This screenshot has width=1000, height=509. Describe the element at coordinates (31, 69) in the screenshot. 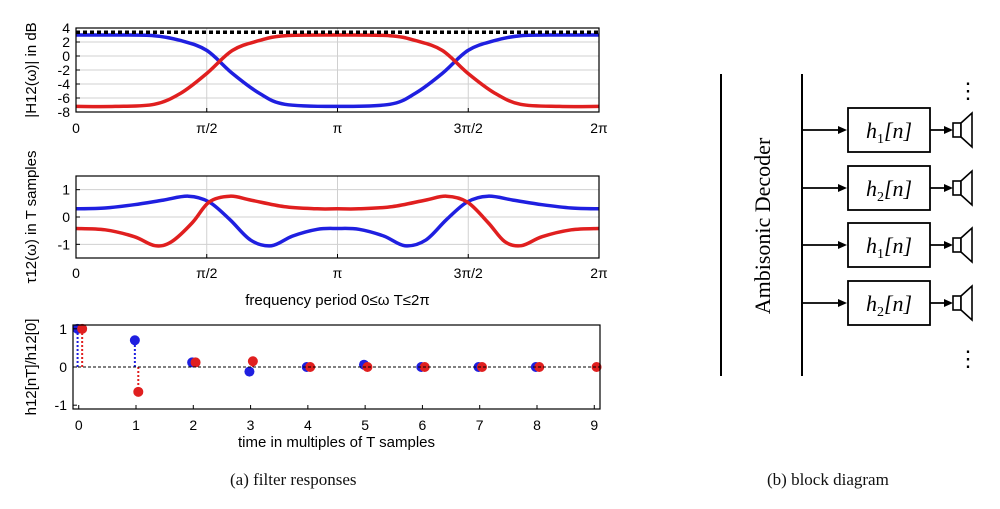

I see `y-axis-label: |H12(ω)| in dB` at that location.